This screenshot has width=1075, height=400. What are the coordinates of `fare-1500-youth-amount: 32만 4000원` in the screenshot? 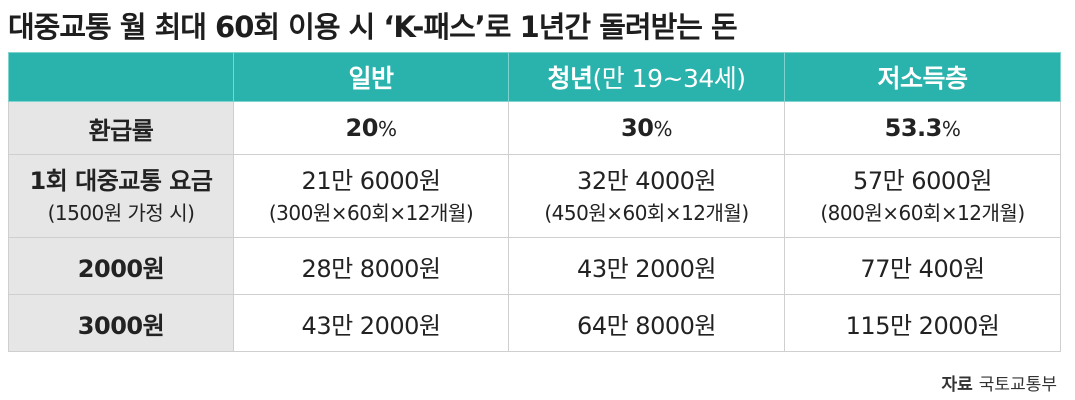 It's located at (646, 181).